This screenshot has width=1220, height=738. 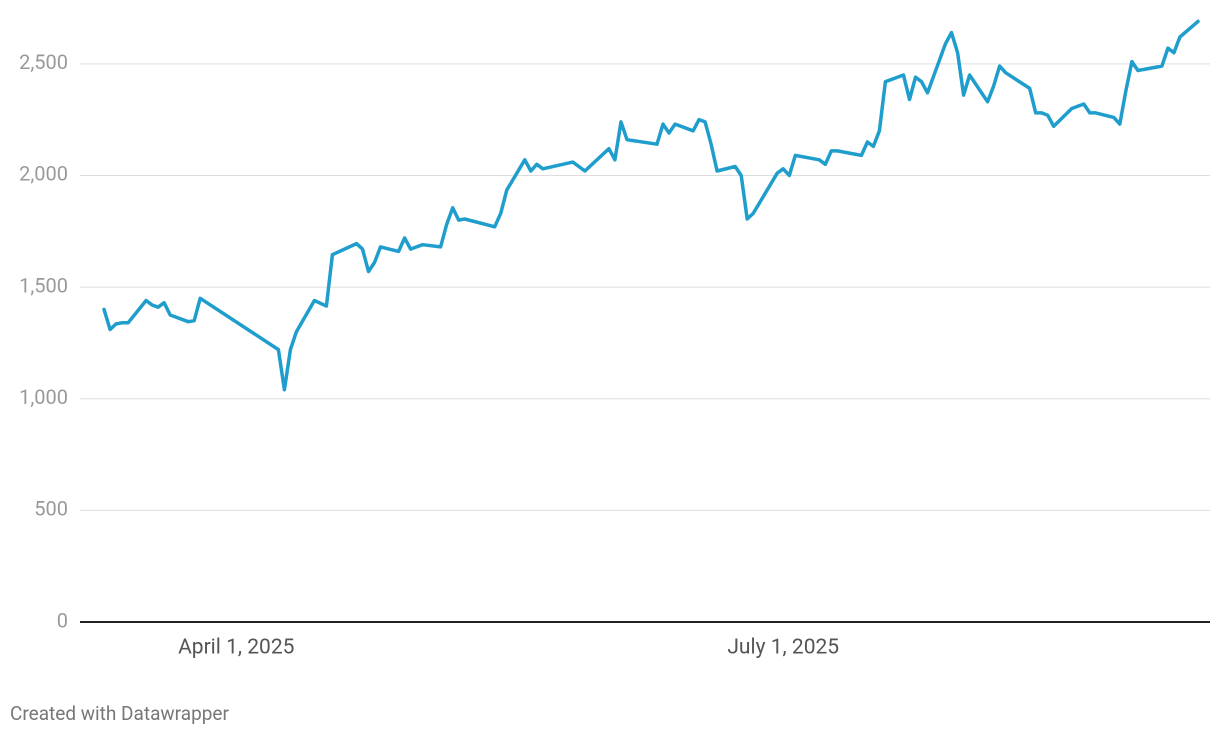 What do you see at coordinates (119, 713) in the screenshot?
I see `credit: Created with Datawrapper` at bounding box center [119, 713].